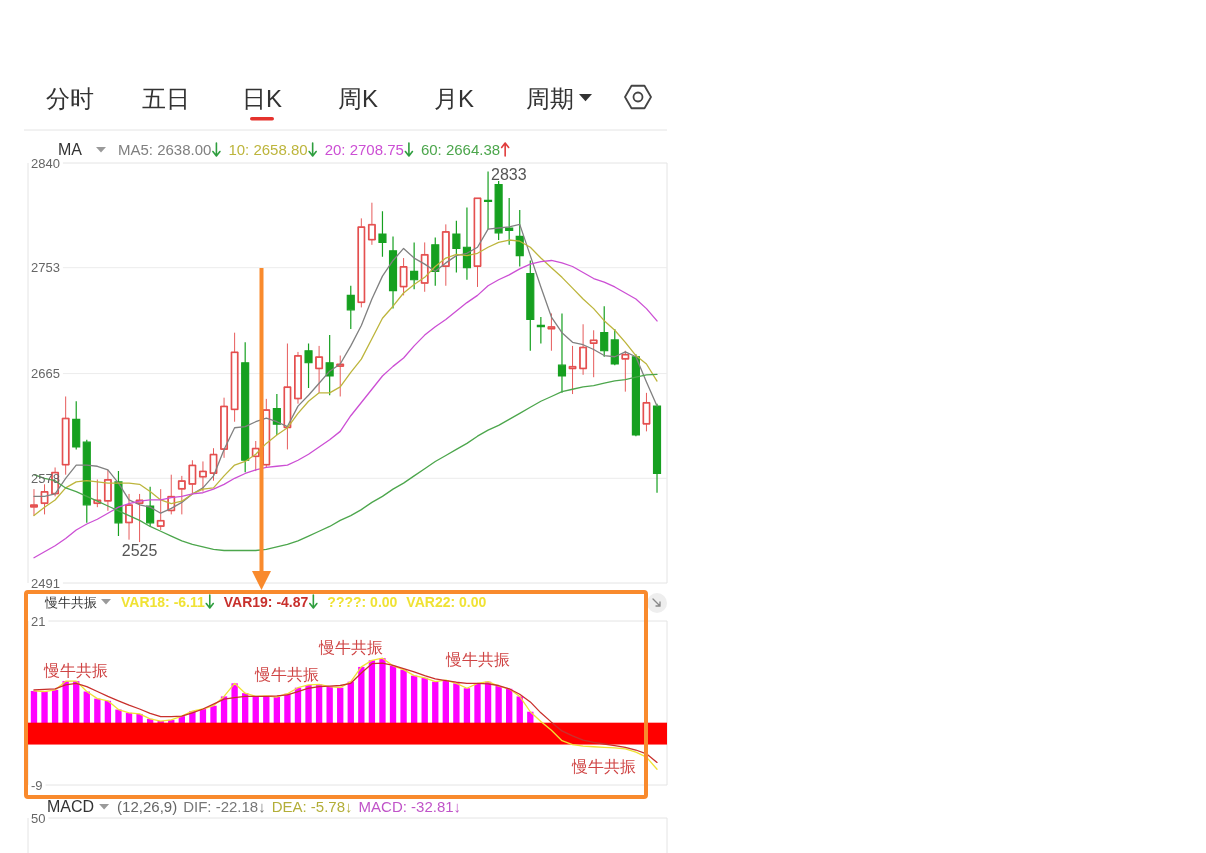 The height and width of the screenshot is (853, 1206). I want to click on annotation: 2525, so click(139, 551).